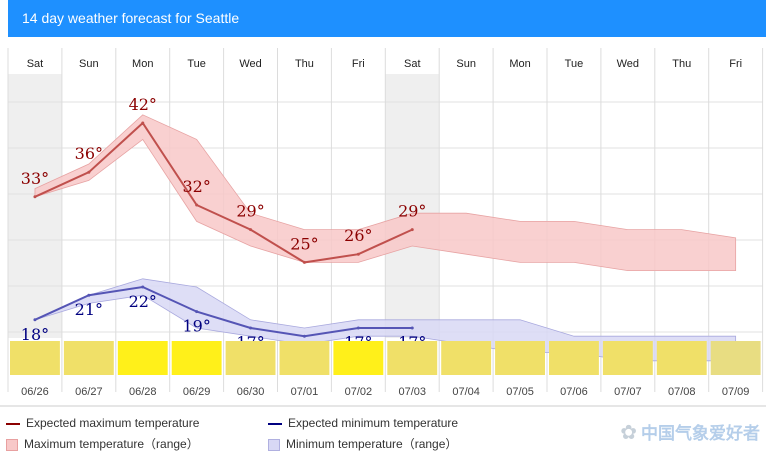 The height and width of the screenshot is (459, 766). What do you see at coordinates (13, 423) in the screenshot?
I see `legend-max-line-swatch` at bounding box center [13, 423].